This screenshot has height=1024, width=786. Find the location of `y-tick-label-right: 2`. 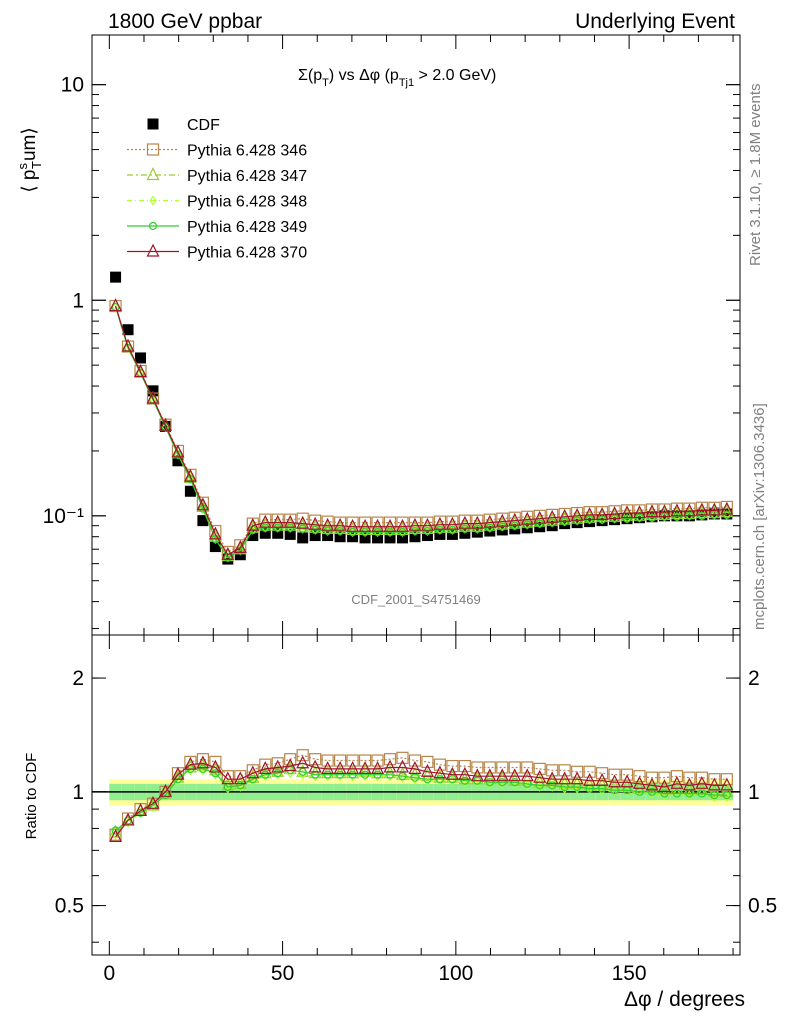

y-tick-label-right: 2 is located at coordinates (754, 678).